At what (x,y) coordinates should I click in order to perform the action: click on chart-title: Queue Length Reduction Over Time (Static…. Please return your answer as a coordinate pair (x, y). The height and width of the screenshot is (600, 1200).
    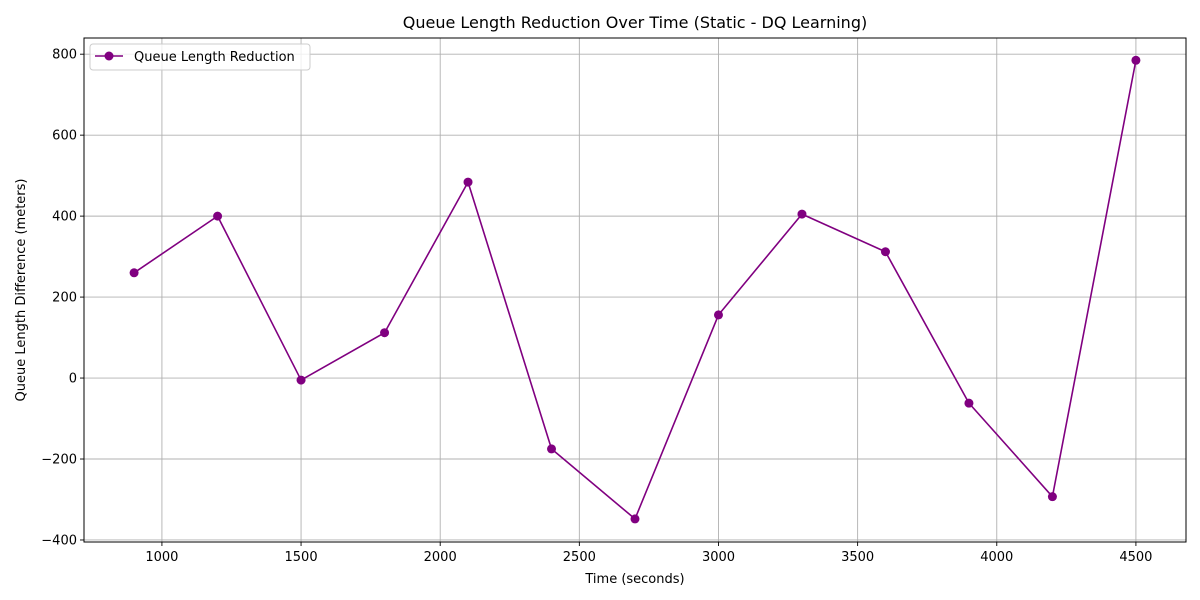
    Looking at the image, I should click on (635, 22).